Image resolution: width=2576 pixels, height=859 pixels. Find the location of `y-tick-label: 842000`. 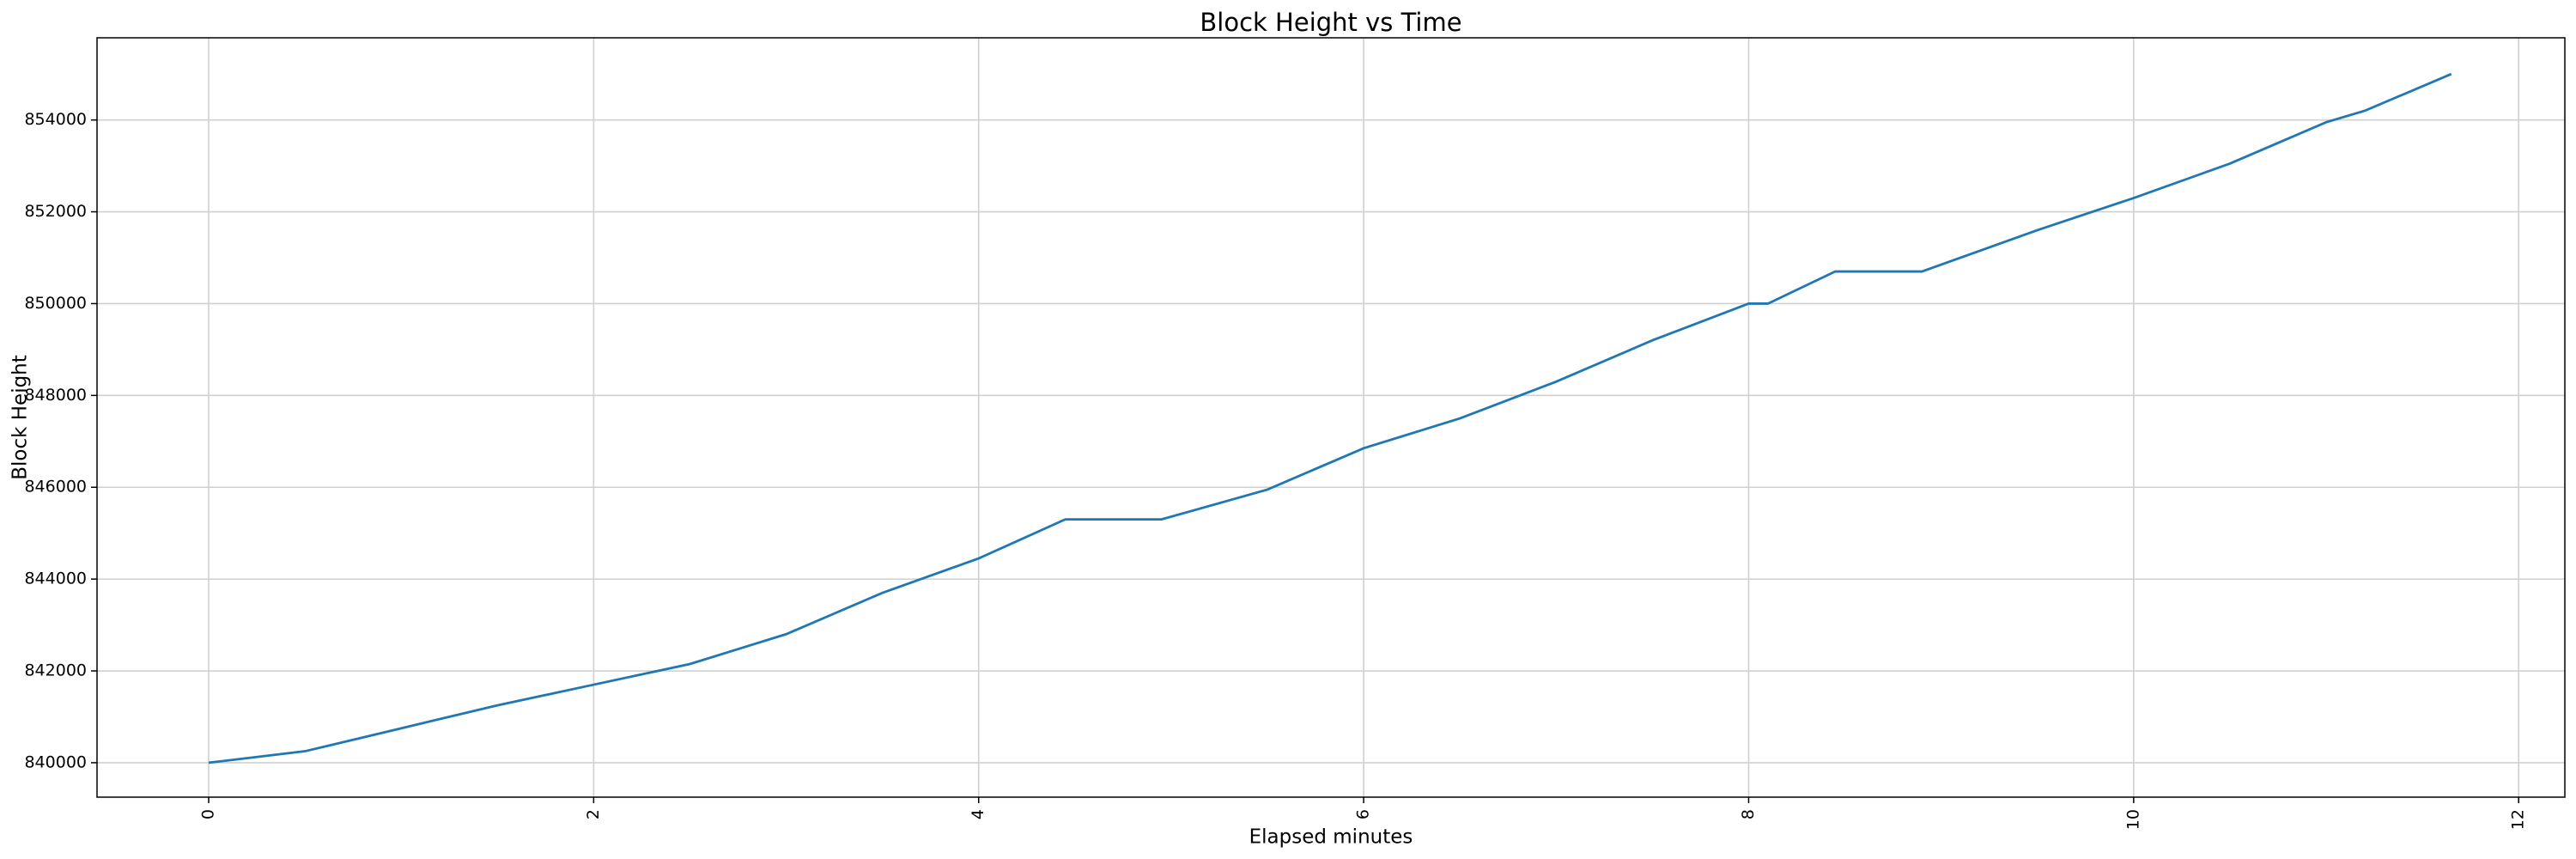

y-tick-label: 842000 is located at coordinates (56, 671).